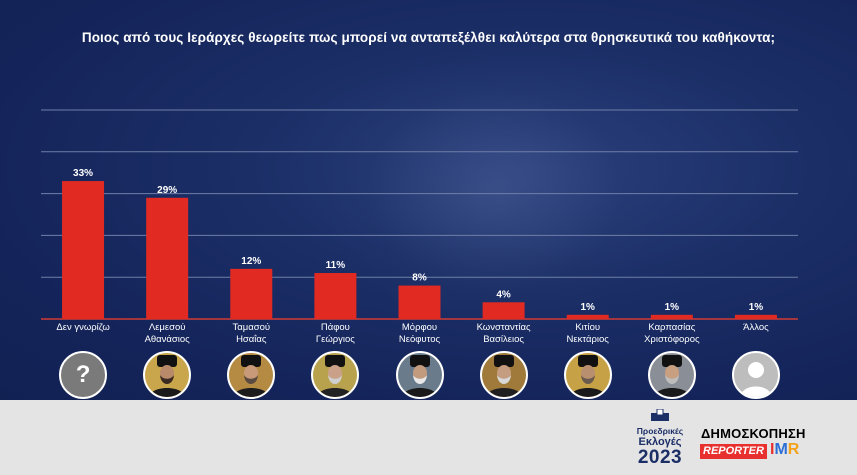 The width and height of the screenshot is (857, 475). I want to click on question-mark-icon: ?, so click(83, 374).